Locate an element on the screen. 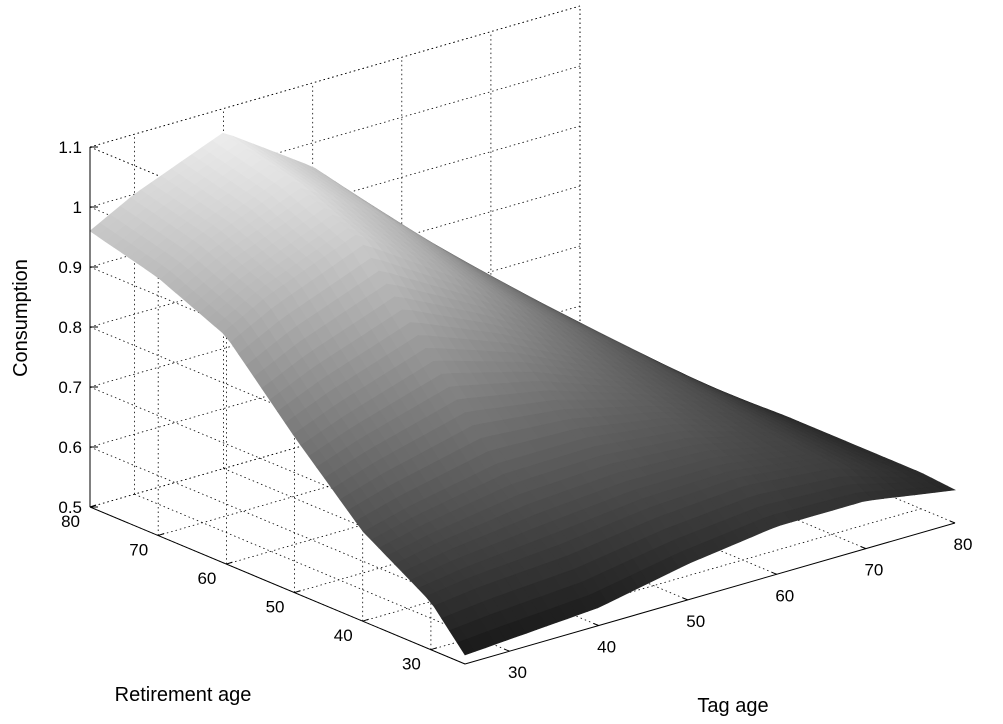 The height and width of the screenshot is (724, 1003). z-tick-label: 0.6 is located at coordinates (70, 447).